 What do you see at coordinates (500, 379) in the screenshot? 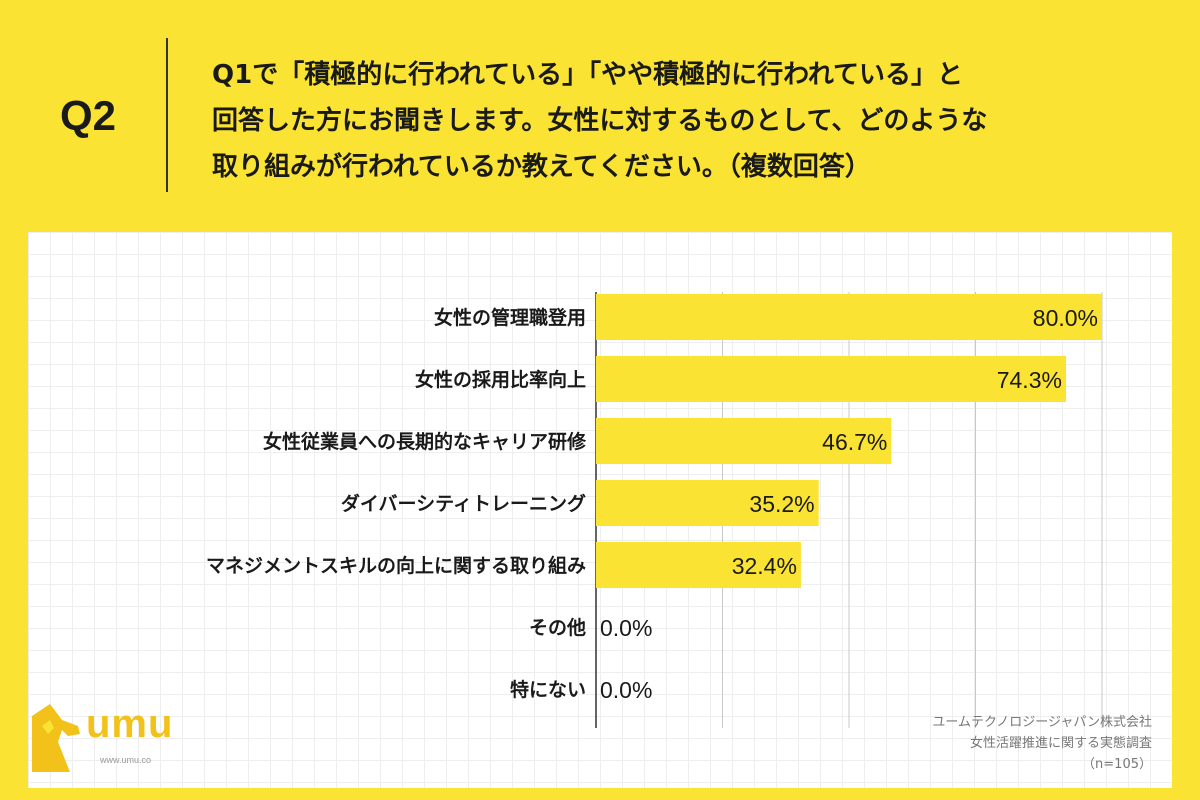
I see `category-label: 女性の採用比率向上` at bounding box center [500, 379].